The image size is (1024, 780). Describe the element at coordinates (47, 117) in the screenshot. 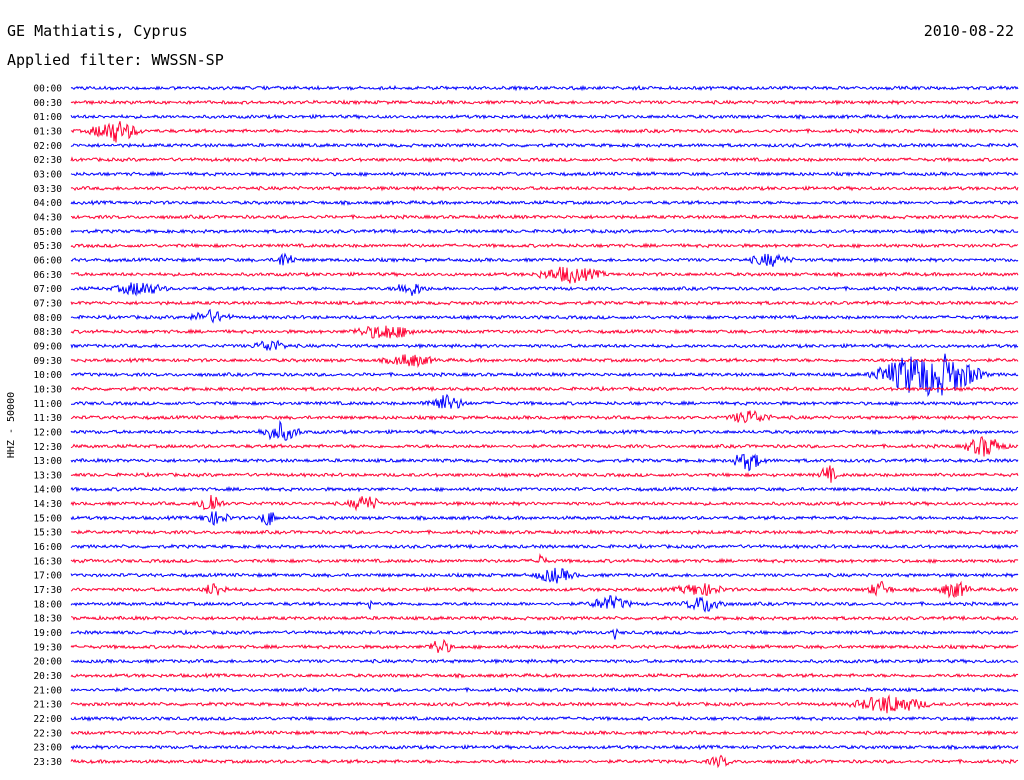

I see `tick-label: 01:00` at that location.